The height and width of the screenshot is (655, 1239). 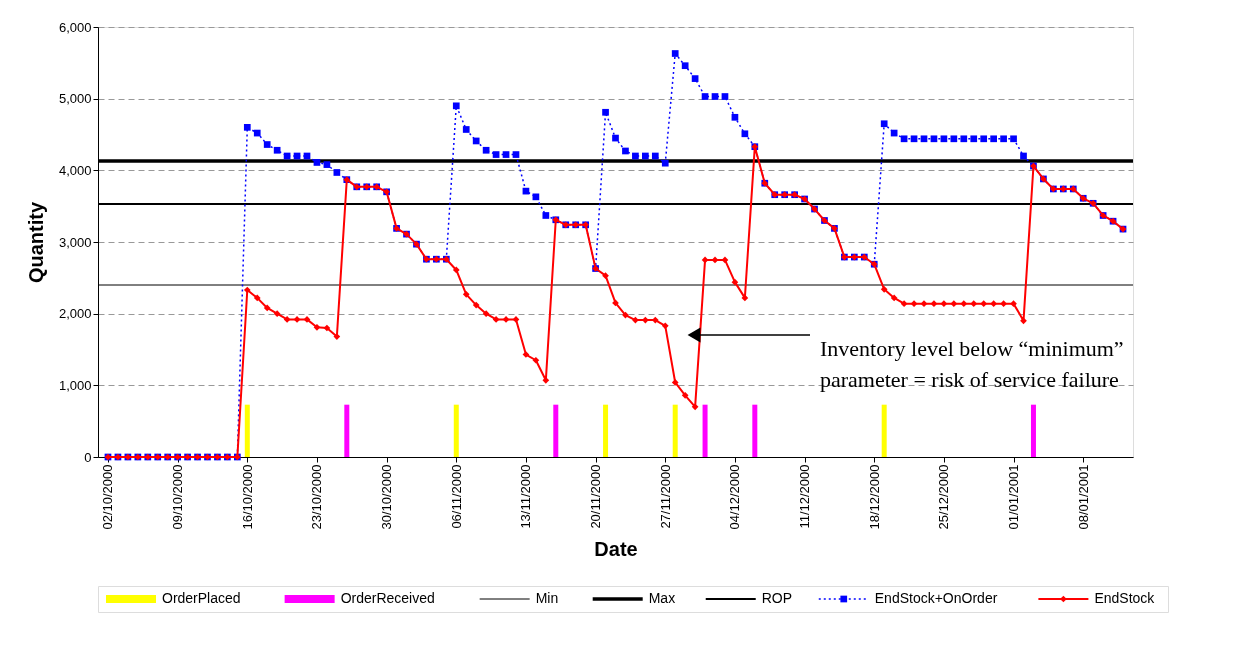 What do you see at coordinates (1083, 497) in the screenshot?
I see `x-tick-label: 08/01/2001` at bounding box center [1083, 497].